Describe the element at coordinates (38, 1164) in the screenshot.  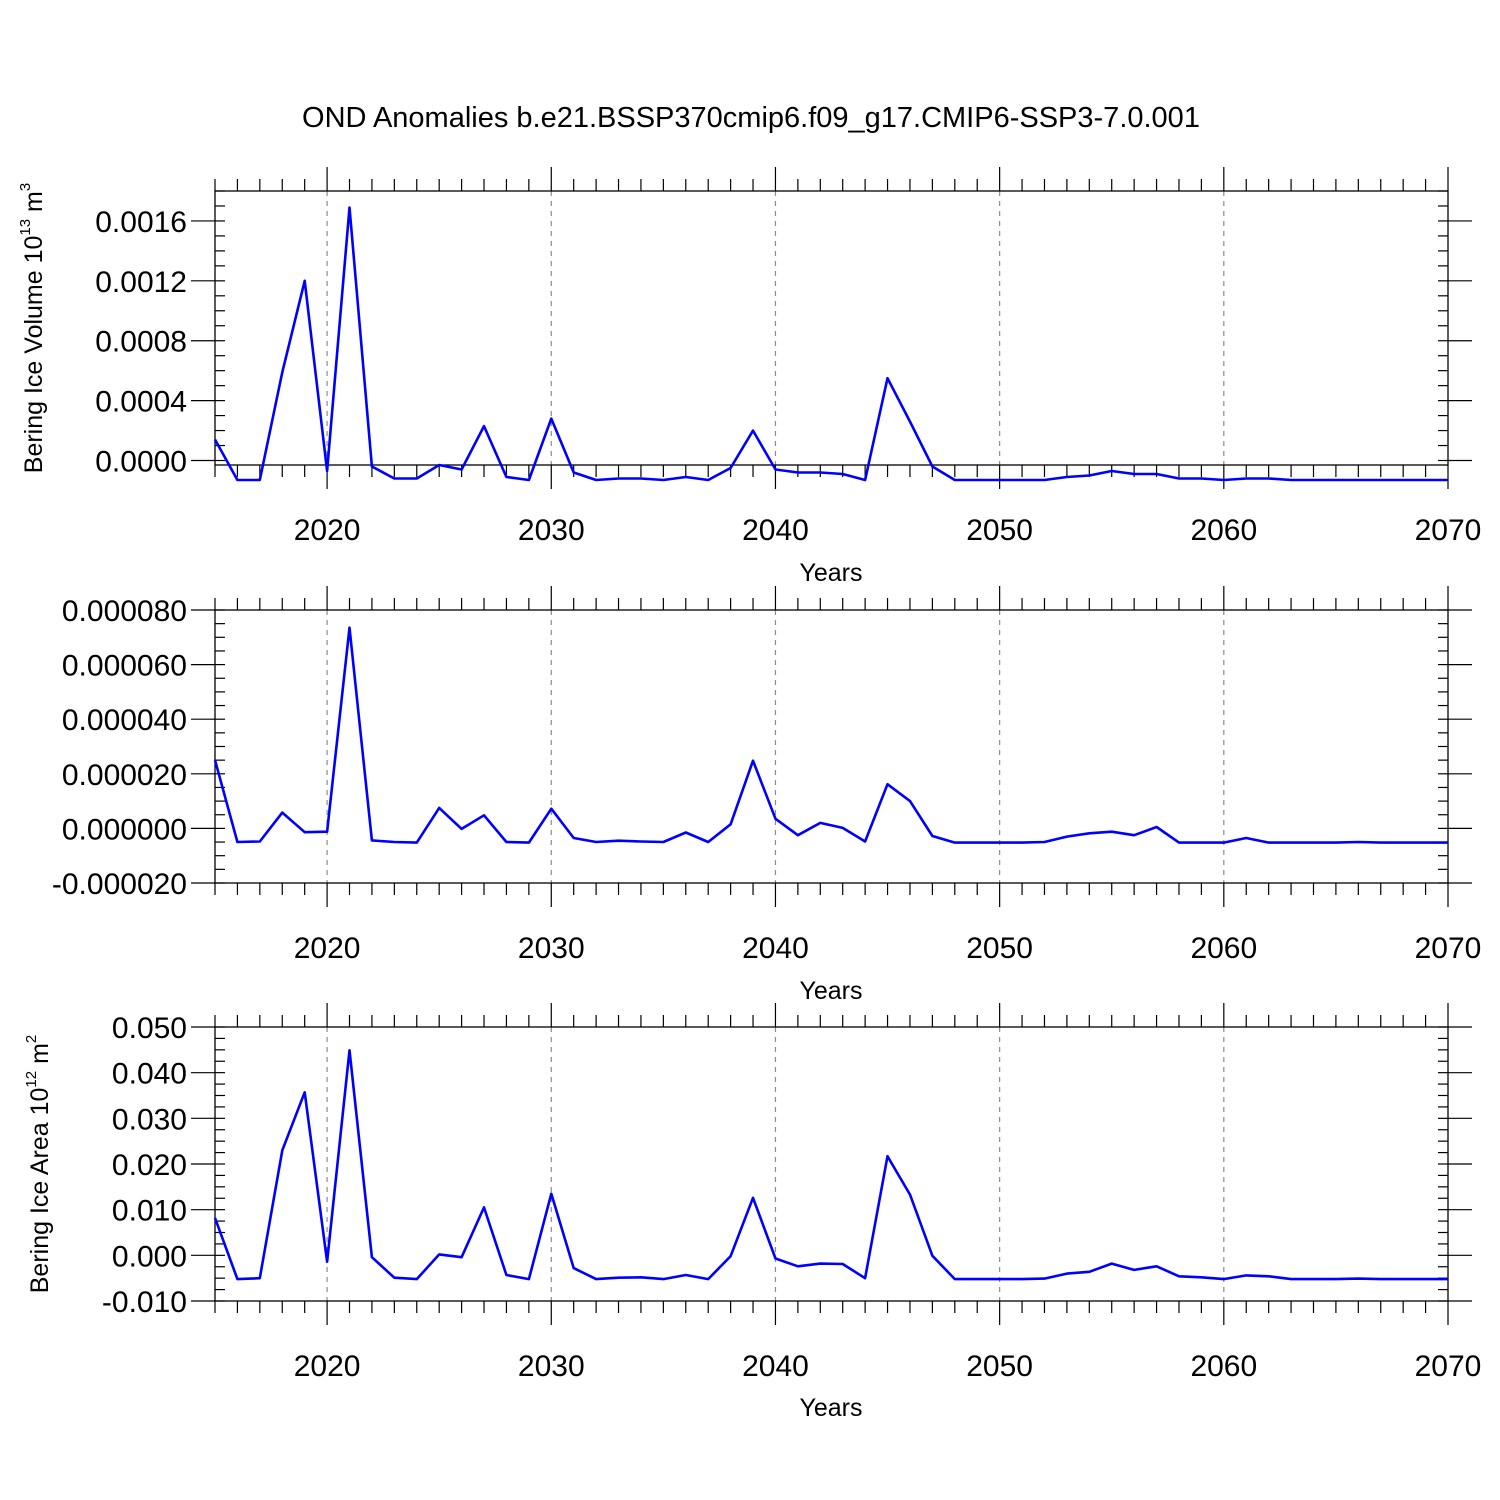
I see `y-axis-title: Bering Ice Area 1012 m2` at that location.